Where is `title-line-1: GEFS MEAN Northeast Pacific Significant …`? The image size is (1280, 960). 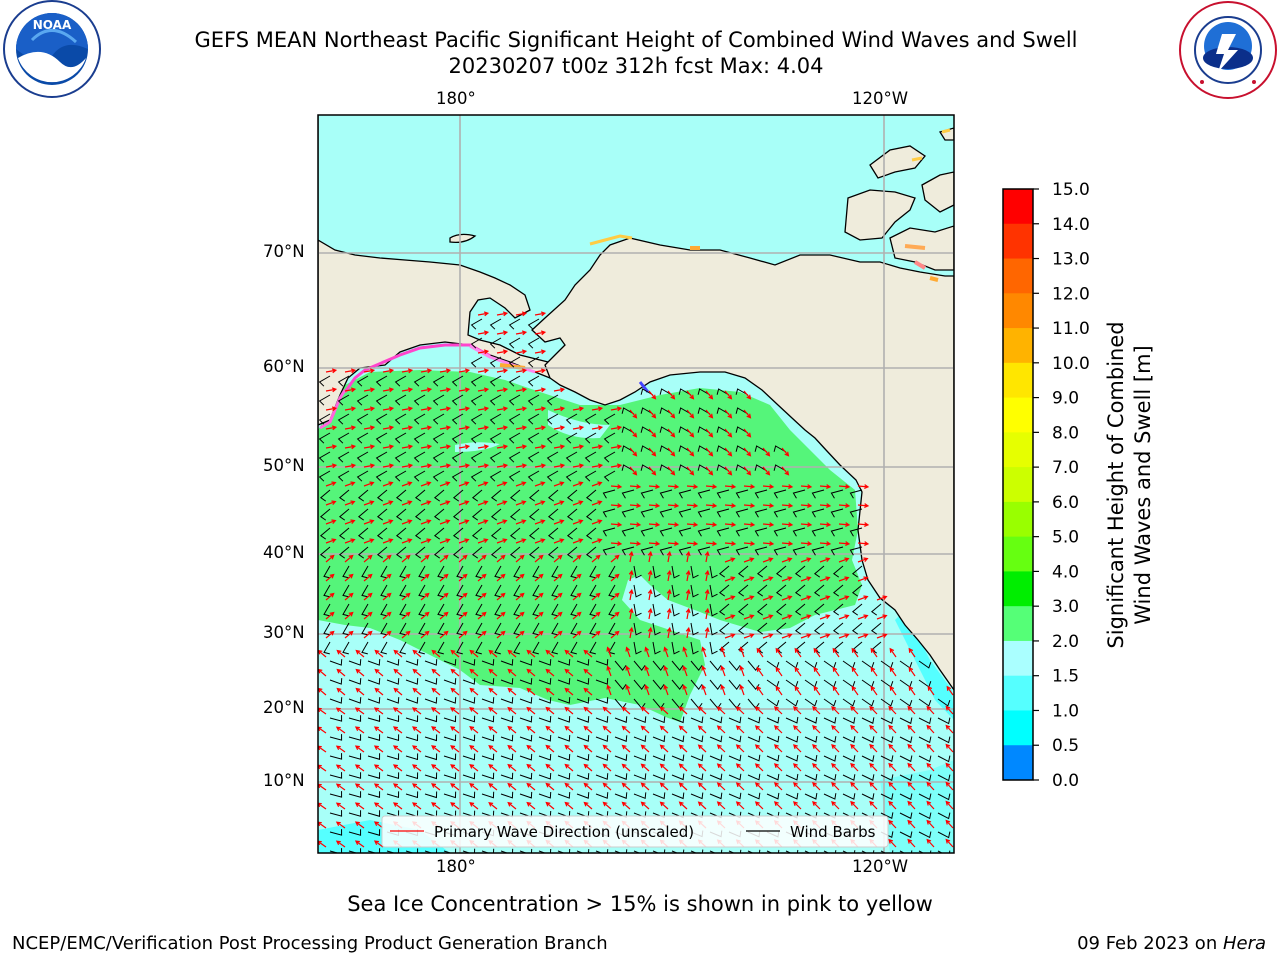 title-line-1: GEFS MEAN Northeast Pacific Significant … is located at coordinates (636, 40).